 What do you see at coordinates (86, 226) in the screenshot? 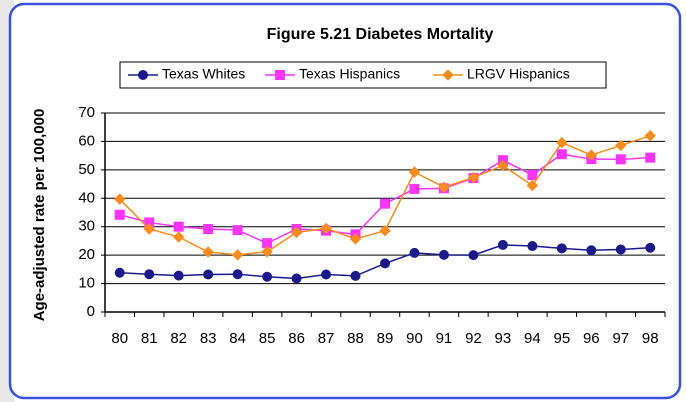
I see `y-tick-label: 30` at bounding box center [86, 226].